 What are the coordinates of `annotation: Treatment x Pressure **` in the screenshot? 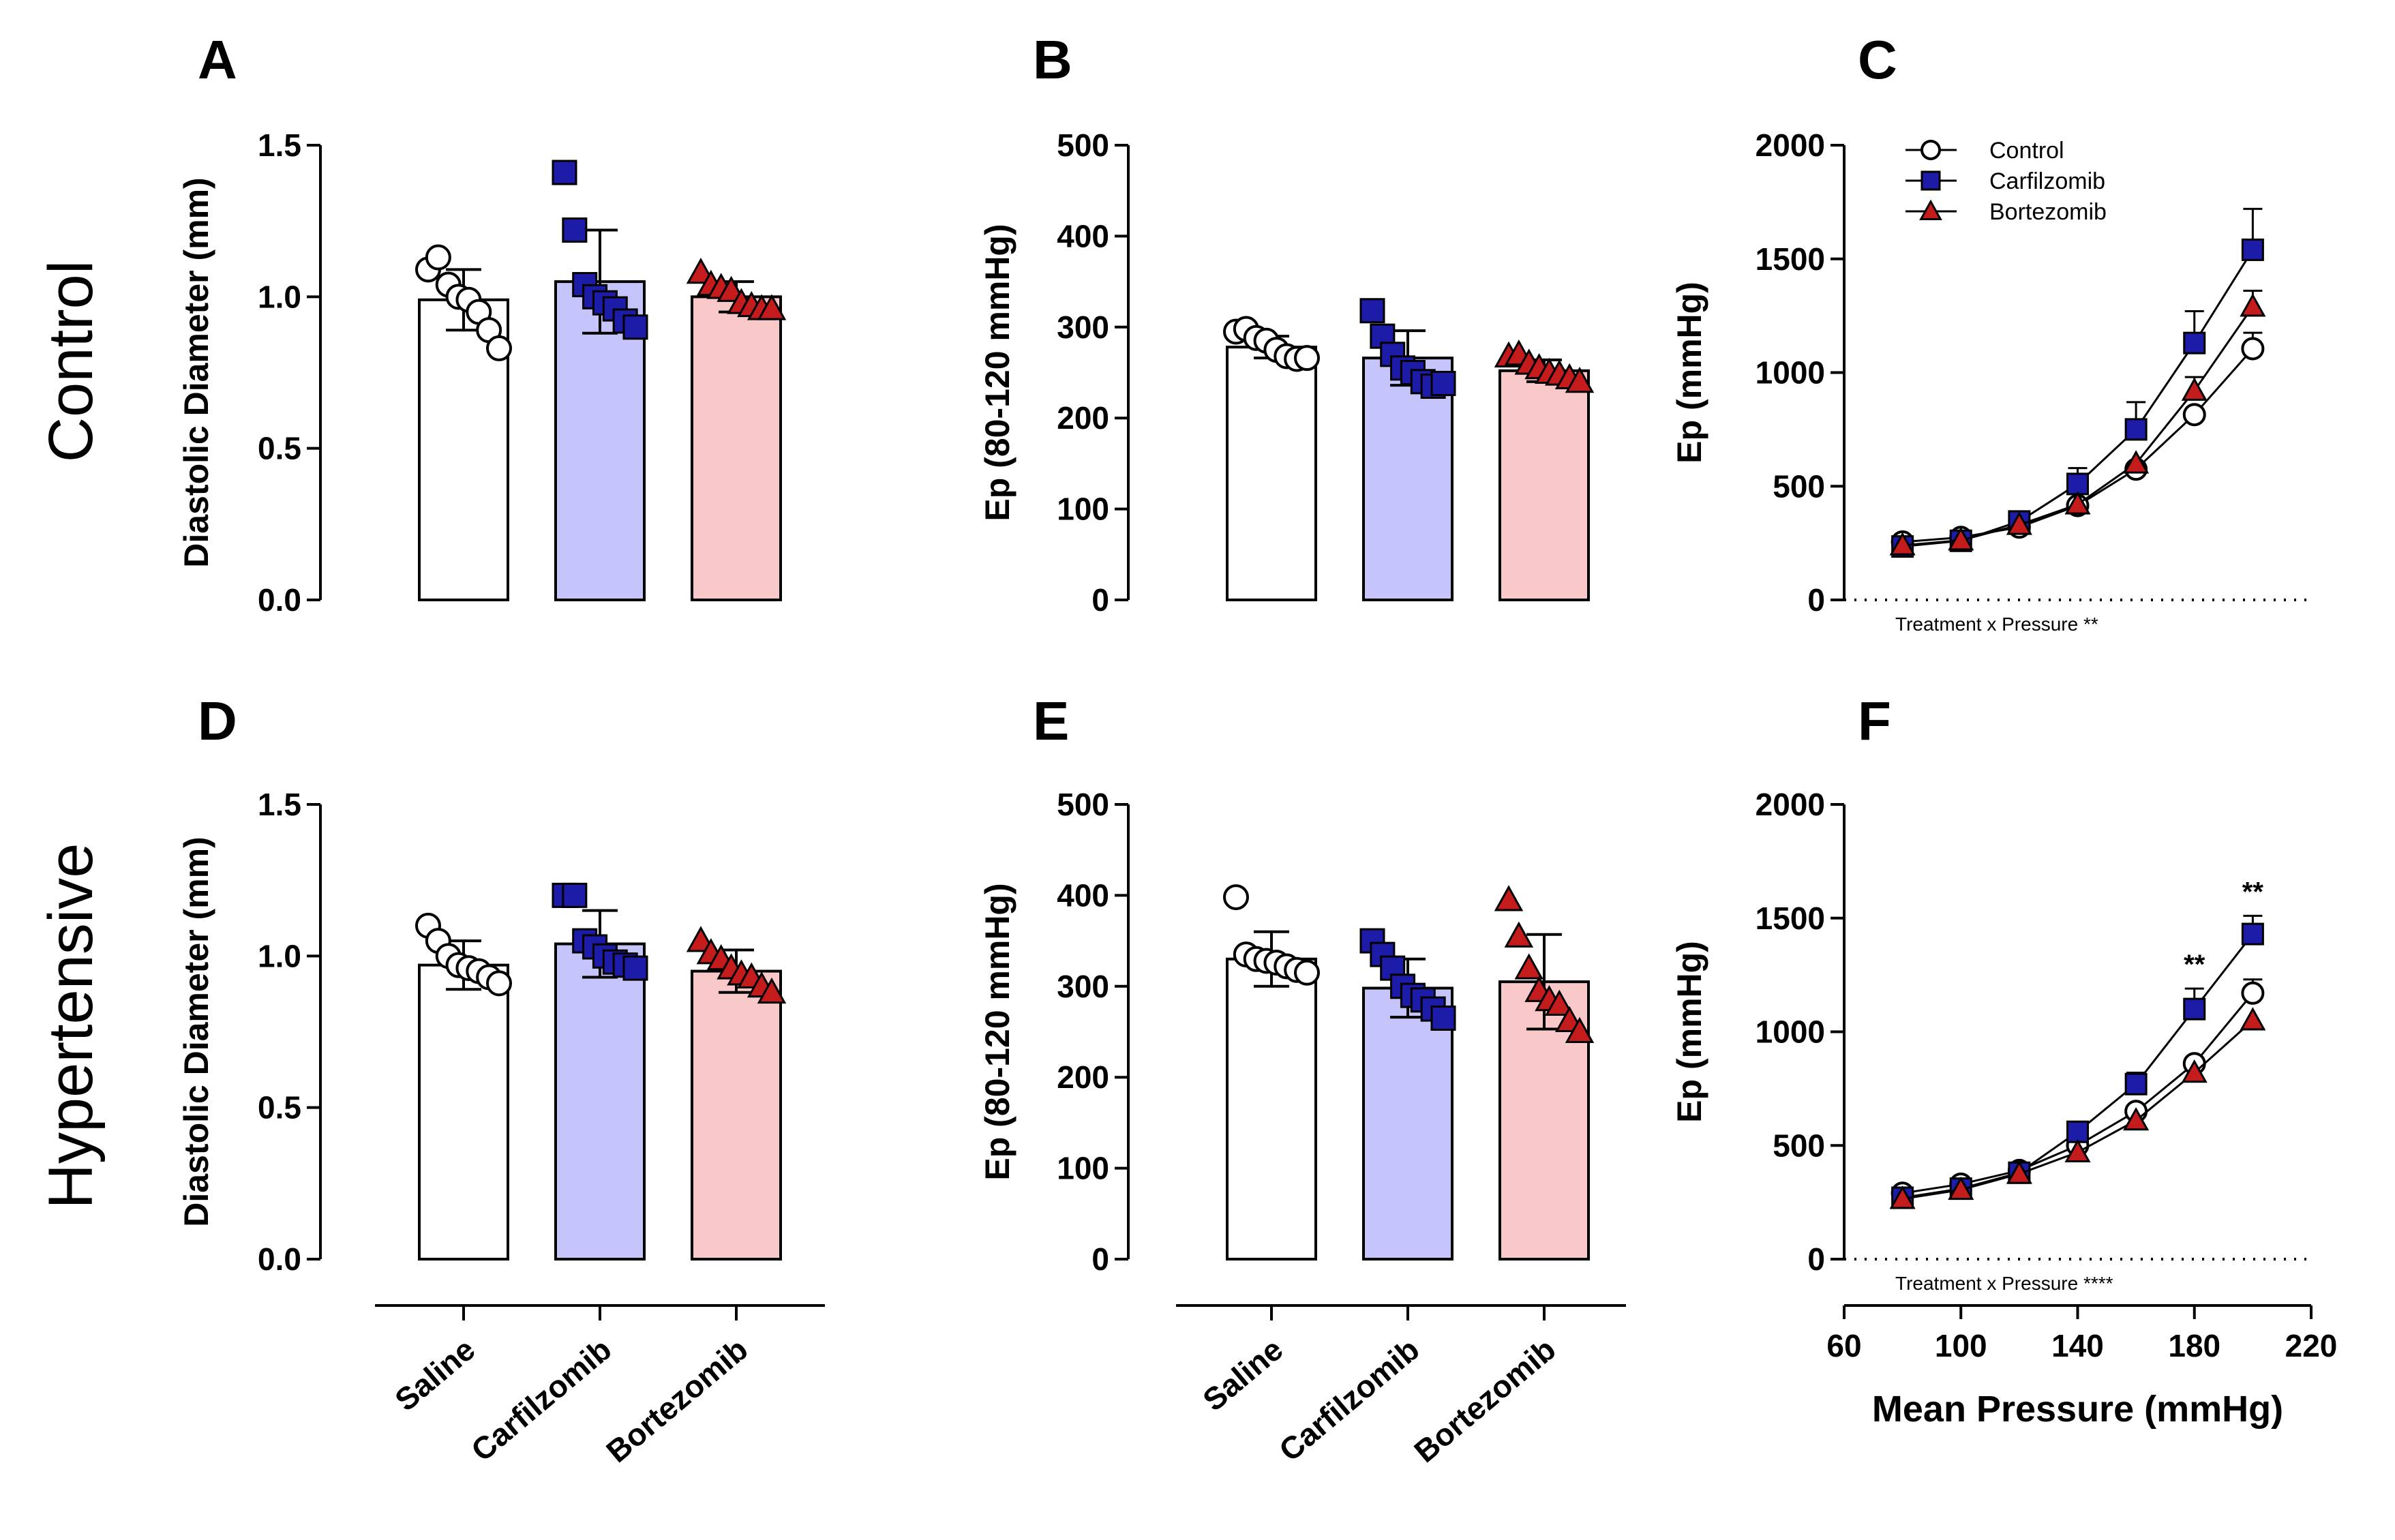 It's located at (1996, 624).